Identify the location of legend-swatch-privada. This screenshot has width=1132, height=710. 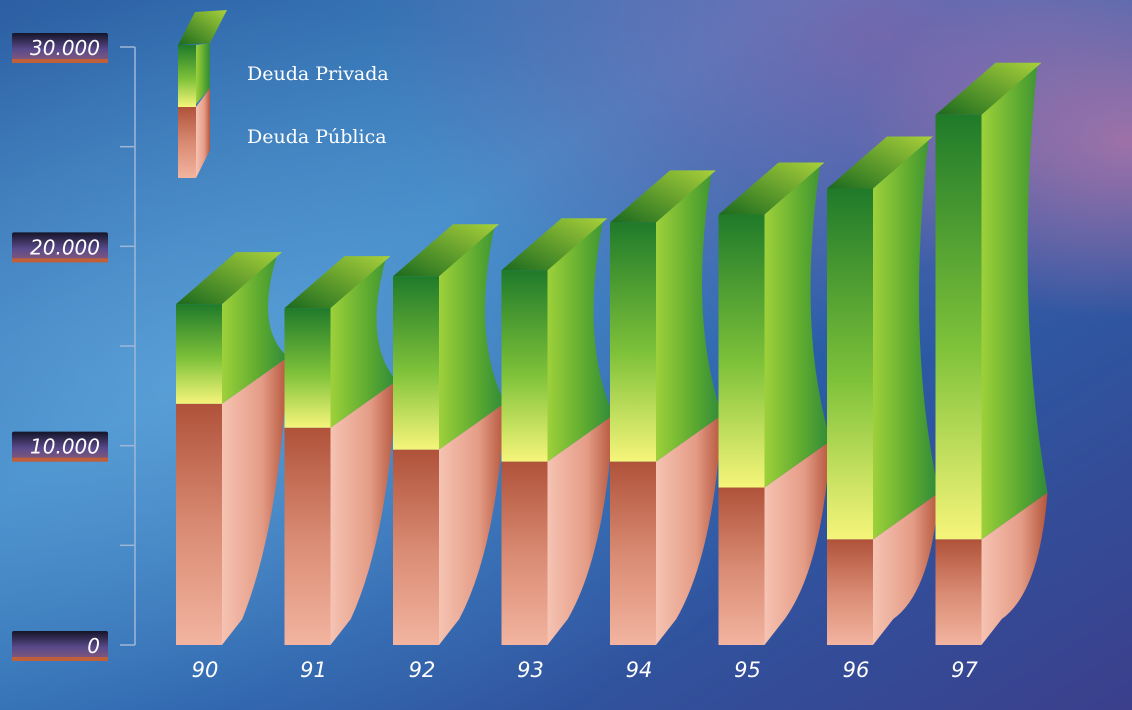
(187, 76).